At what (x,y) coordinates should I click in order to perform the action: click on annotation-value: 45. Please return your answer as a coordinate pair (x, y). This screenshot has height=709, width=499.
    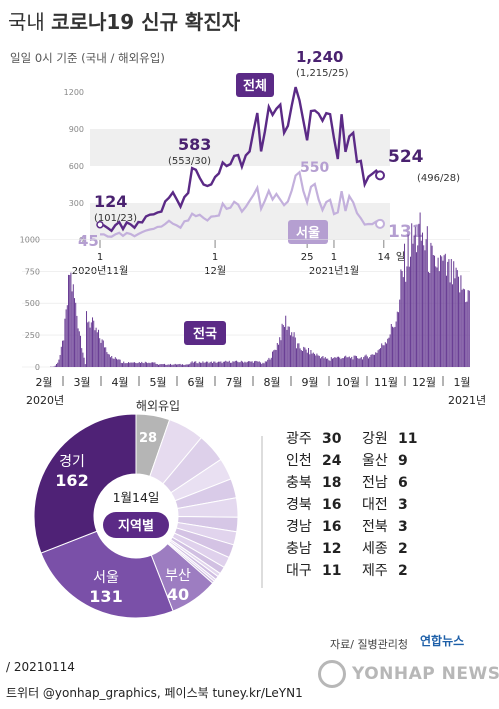
    Looking at the image, I should click on (88, 241).